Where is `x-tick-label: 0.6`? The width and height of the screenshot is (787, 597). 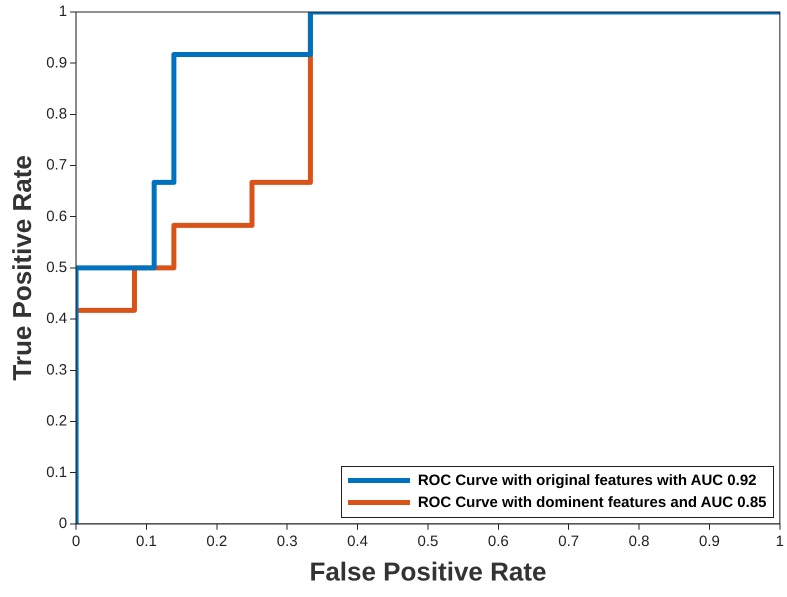
x-tick-label: 0.6 is located at coordinates (498, 541).